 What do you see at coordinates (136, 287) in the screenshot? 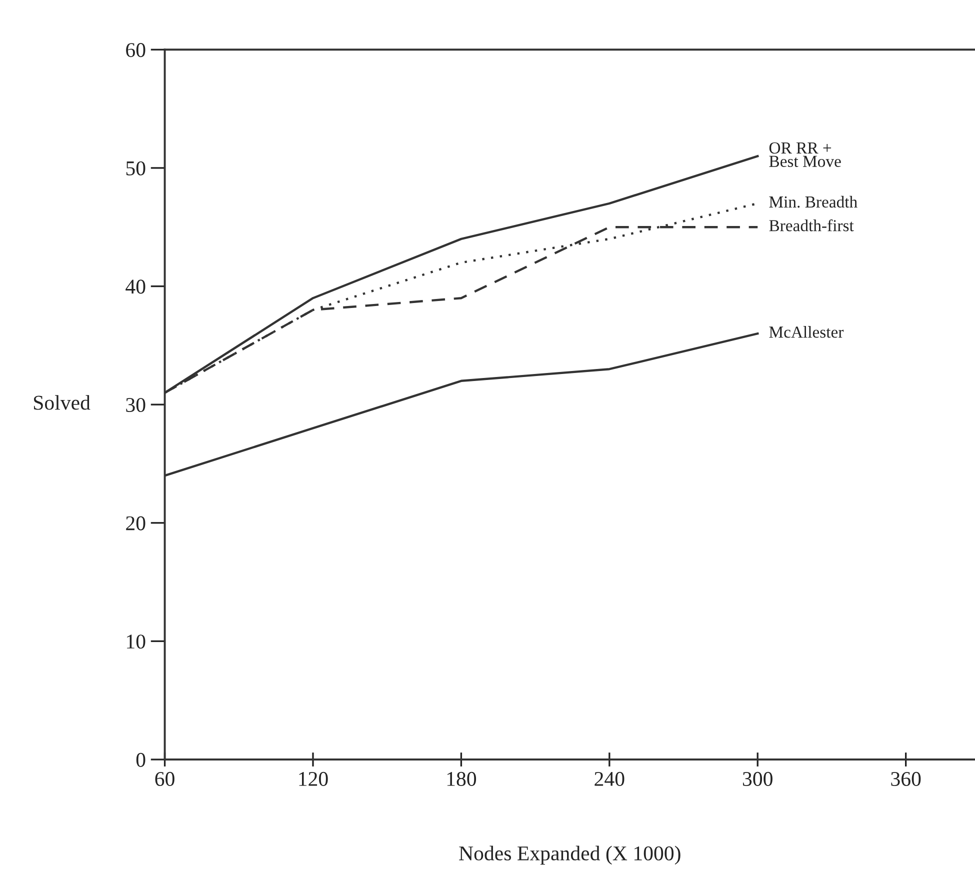
I see `y-tick-label: 40` at bounding box center [136, 287].